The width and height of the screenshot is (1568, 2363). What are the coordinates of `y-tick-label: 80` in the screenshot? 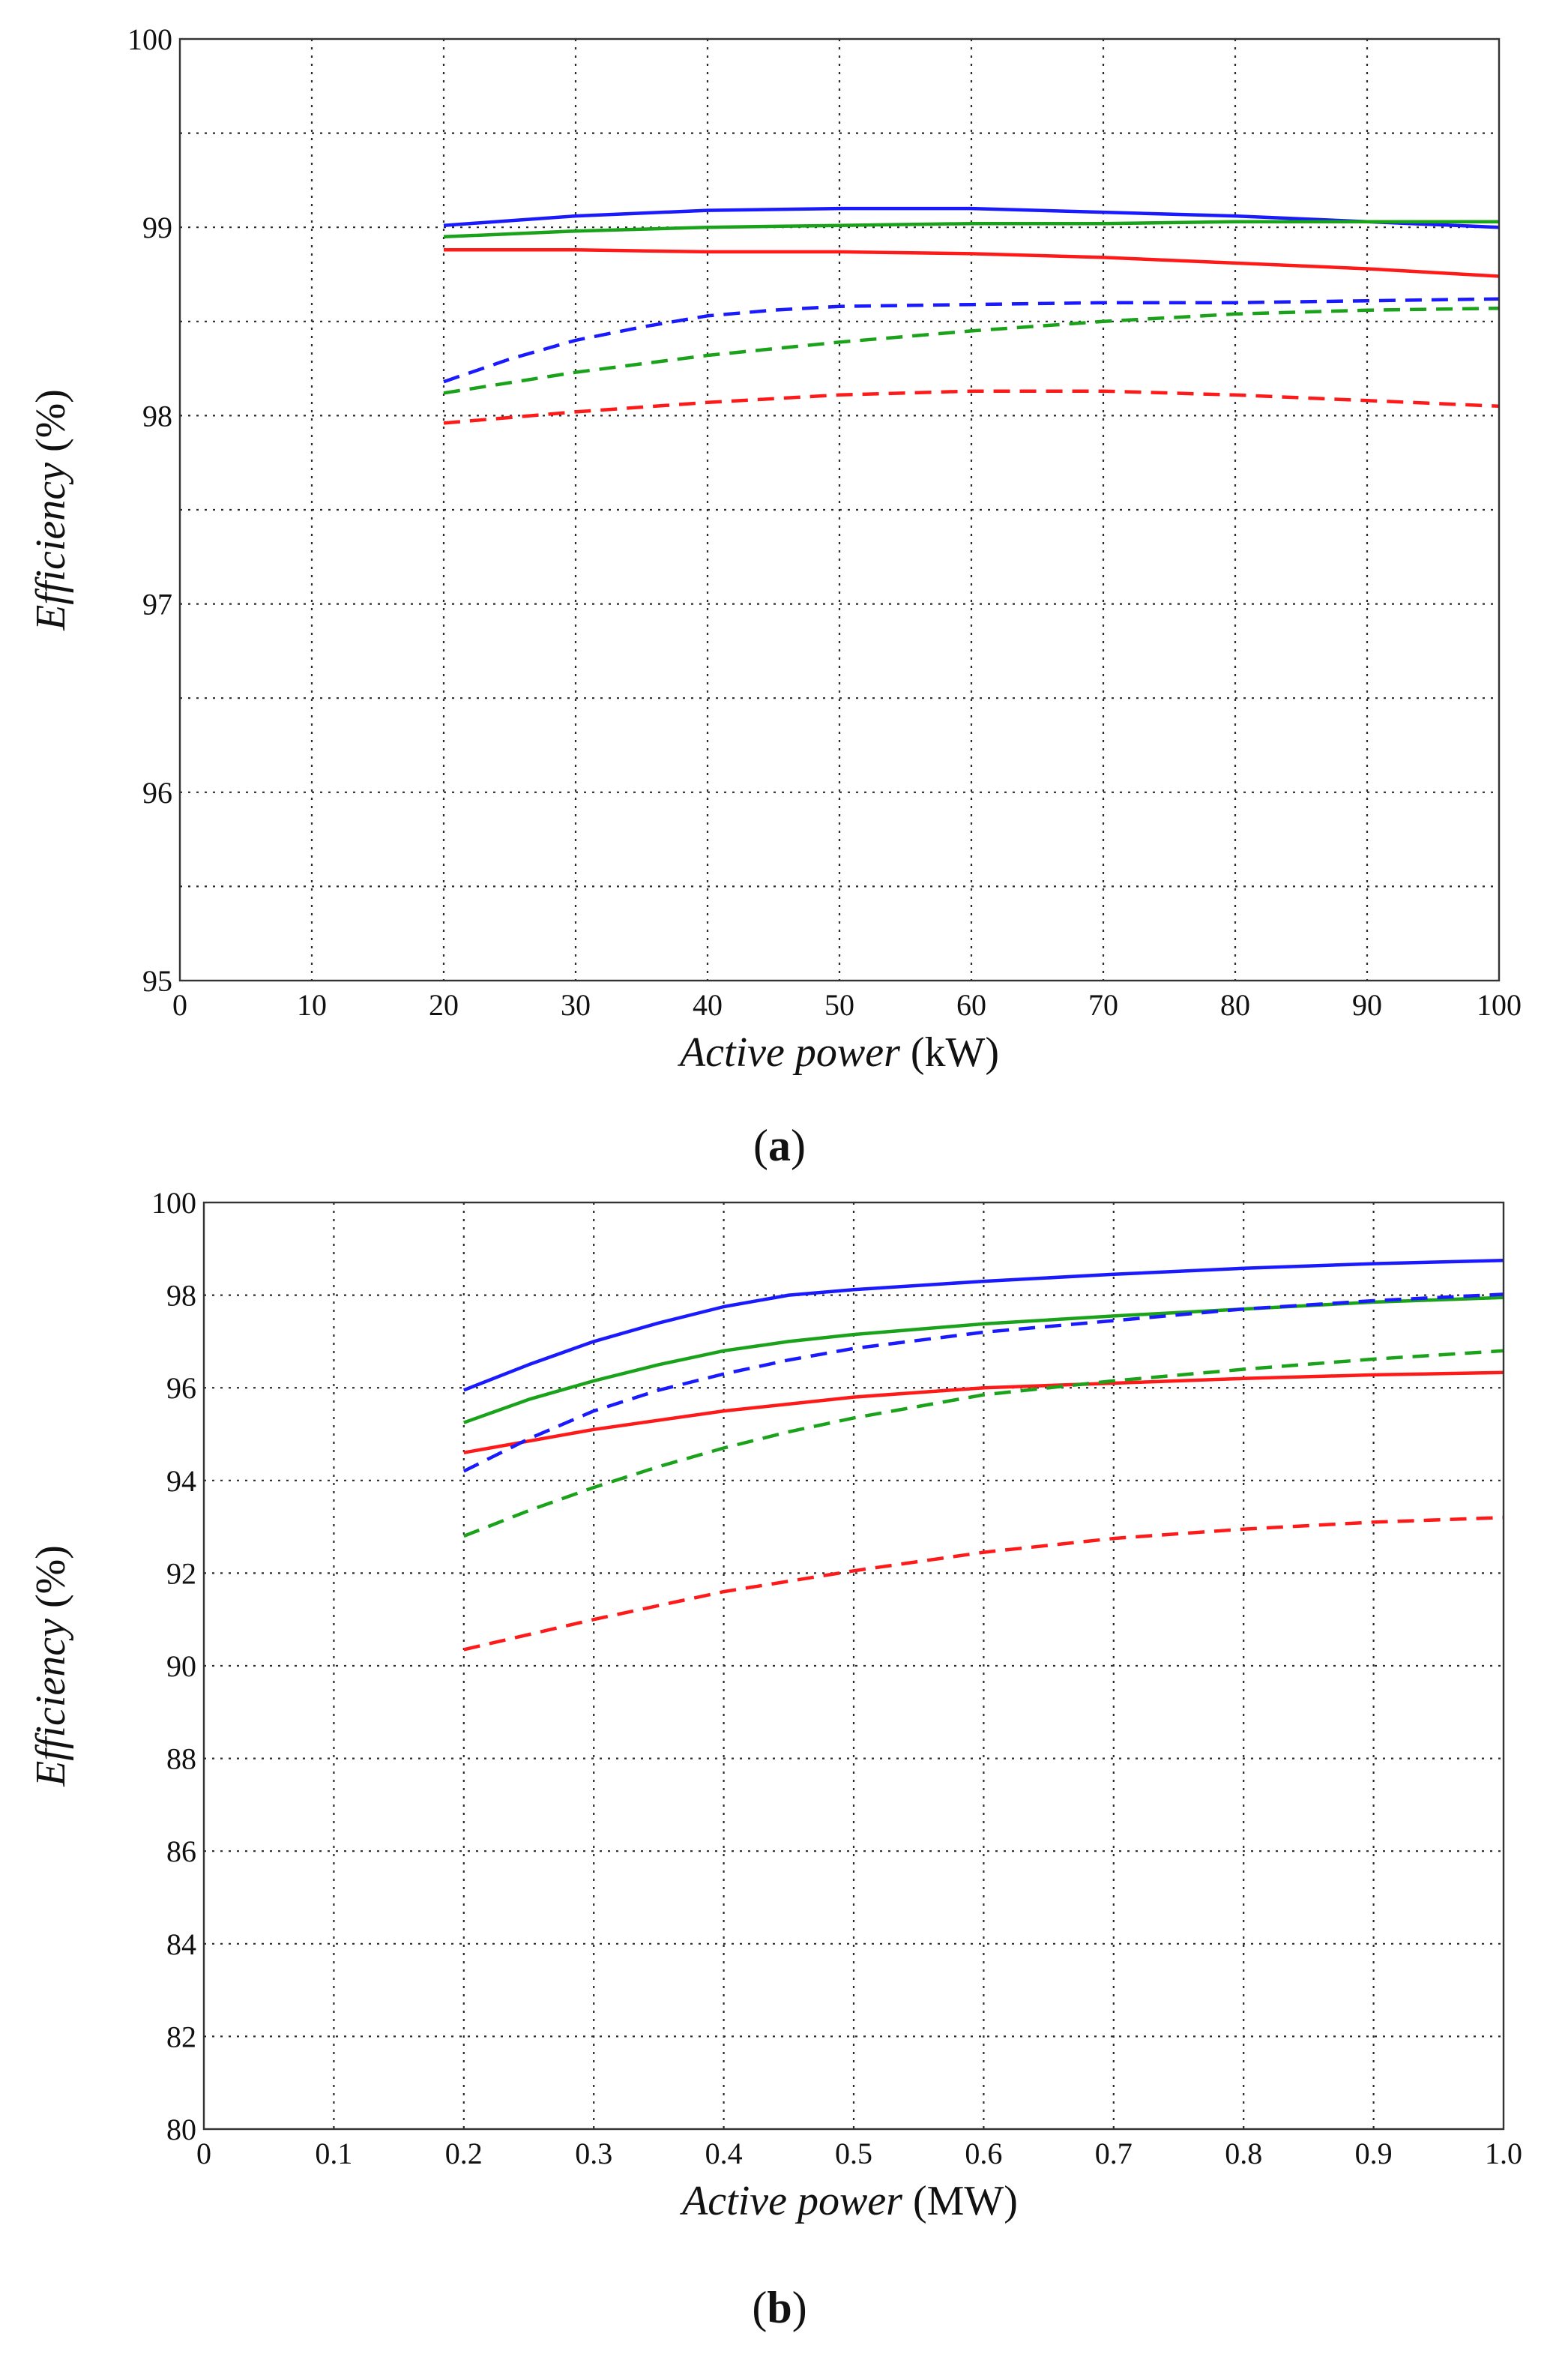 It's located at (181, 2129).